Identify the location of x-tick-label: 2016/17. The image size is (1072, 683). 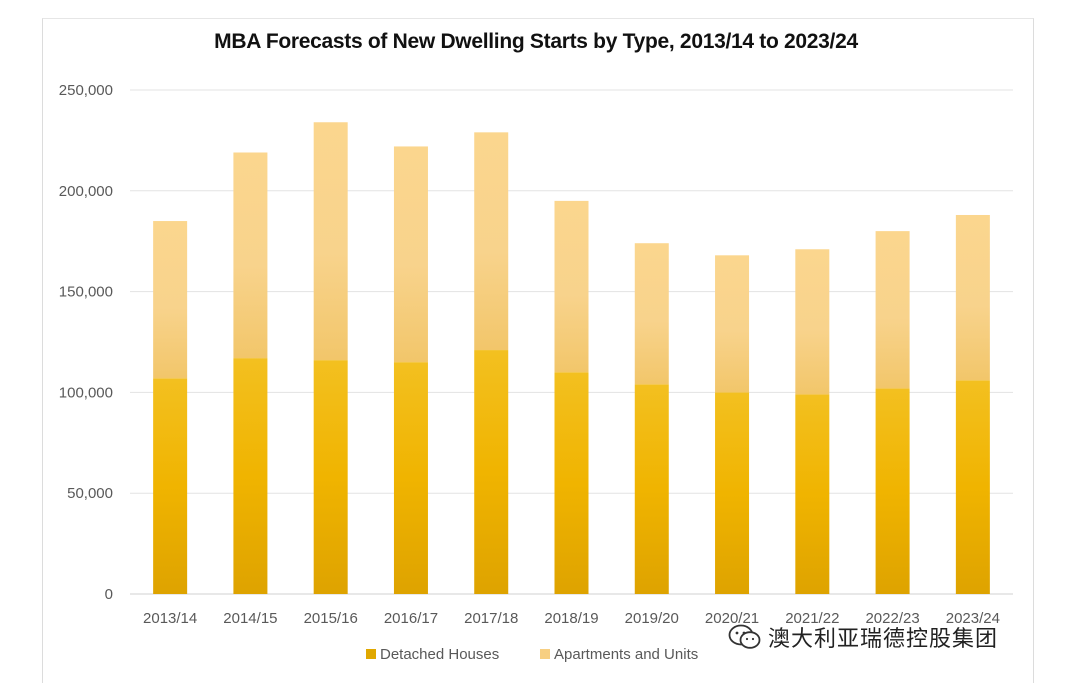
(411, 618).